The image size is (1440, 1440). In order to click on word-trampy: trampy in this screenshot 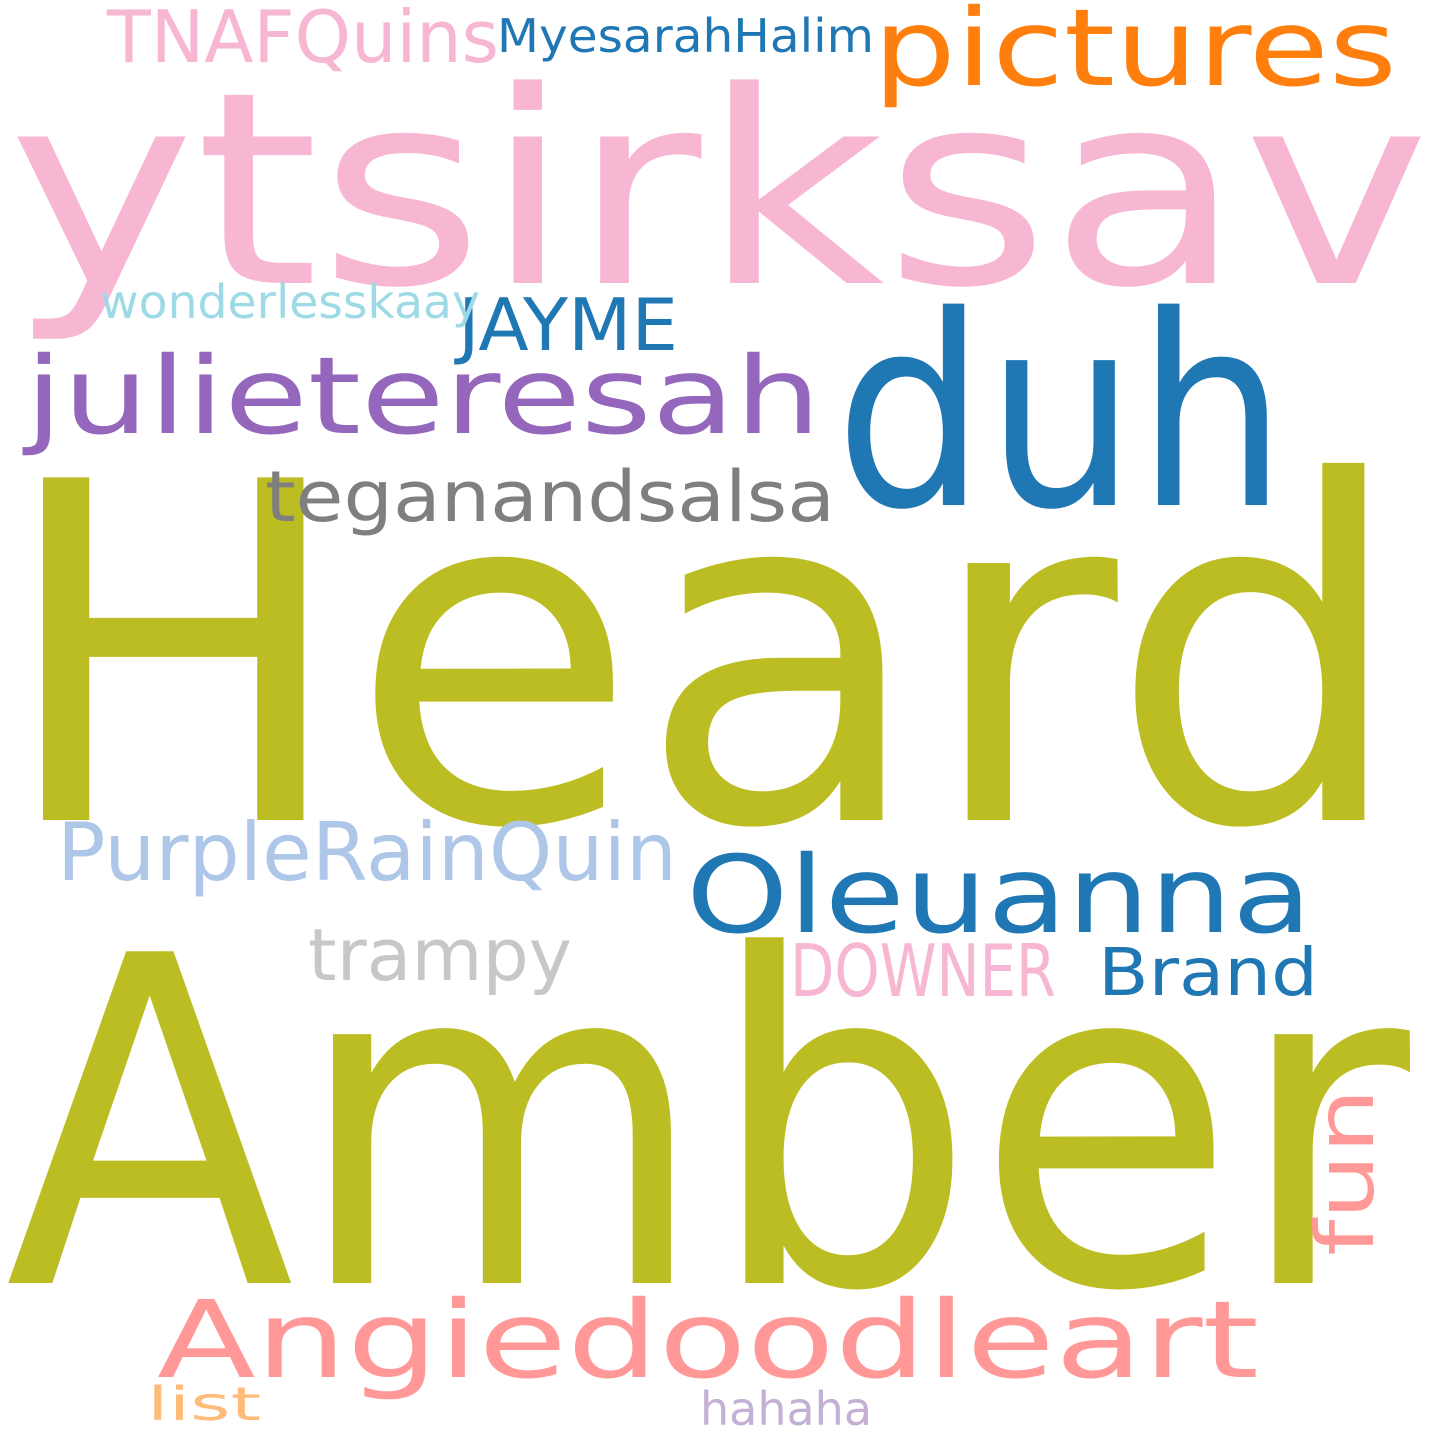, I will do `click(440, 955)`.